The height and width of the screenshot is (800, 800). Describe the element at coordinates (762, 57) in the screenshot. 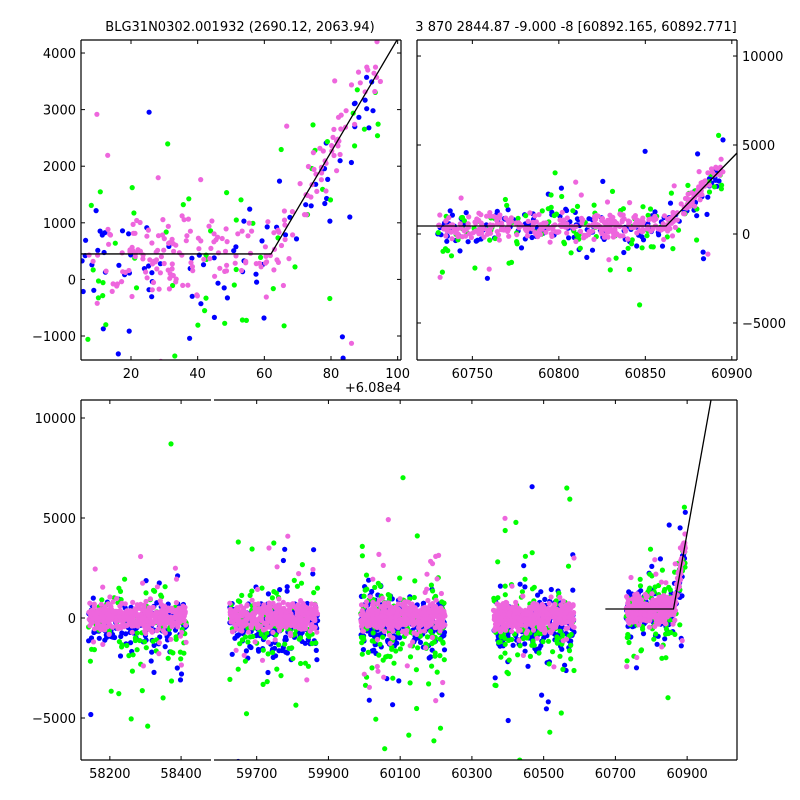

I see `y-tick-label: 10000` at that location.